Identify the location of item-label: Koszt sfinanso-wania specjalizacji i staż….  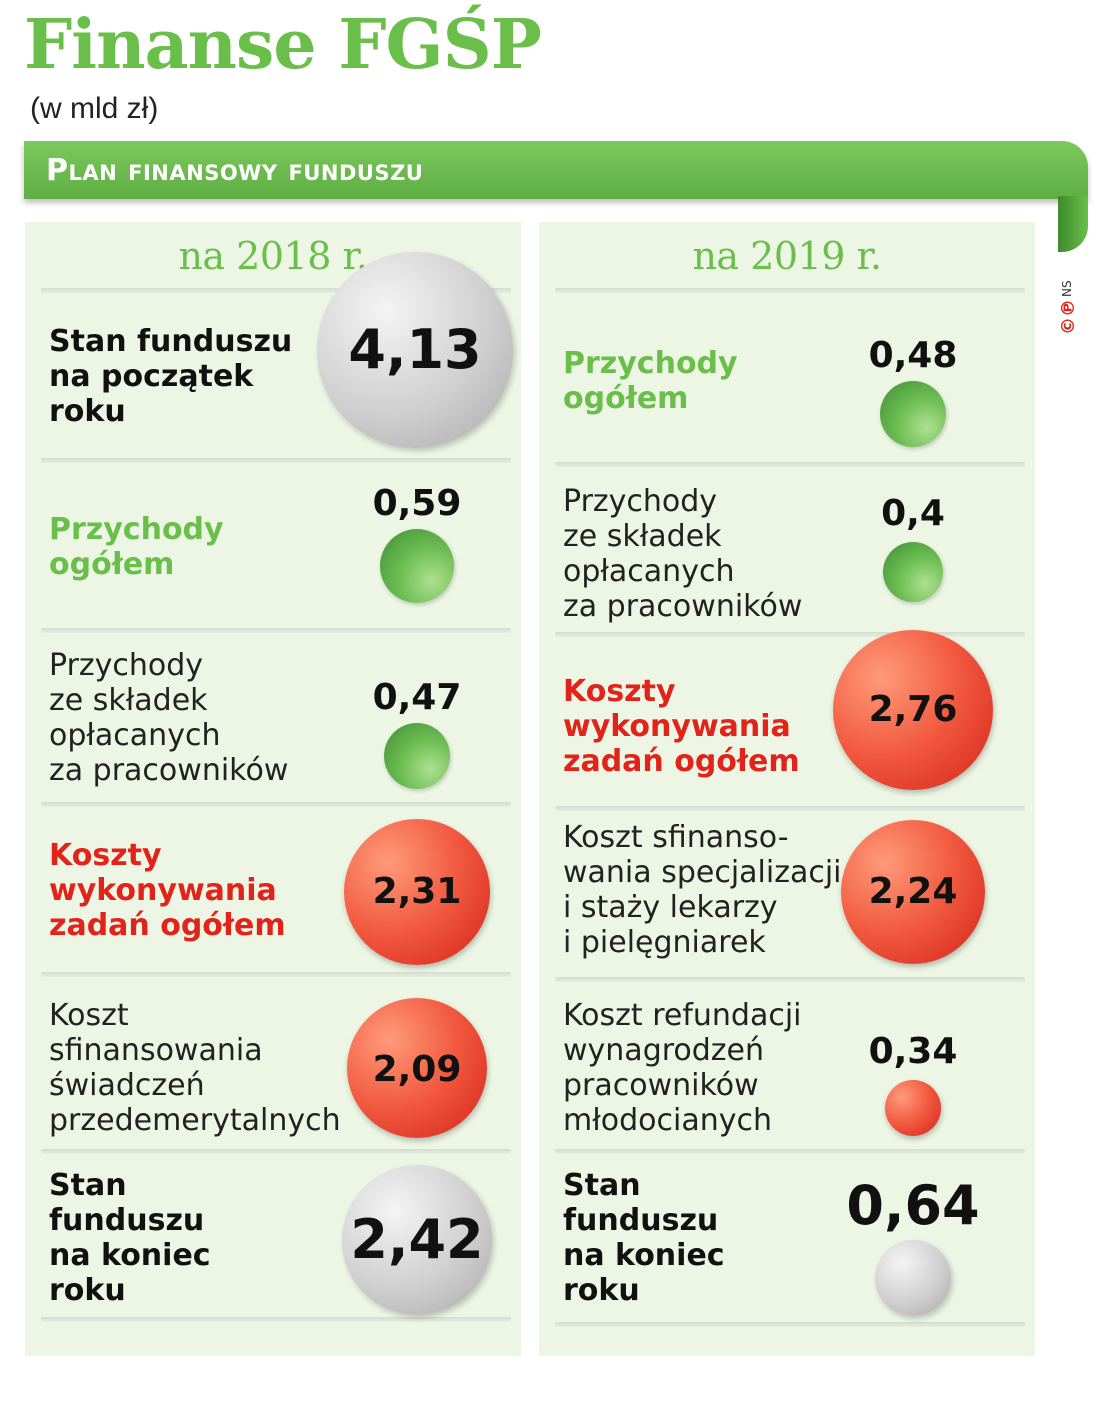
(702, 890).